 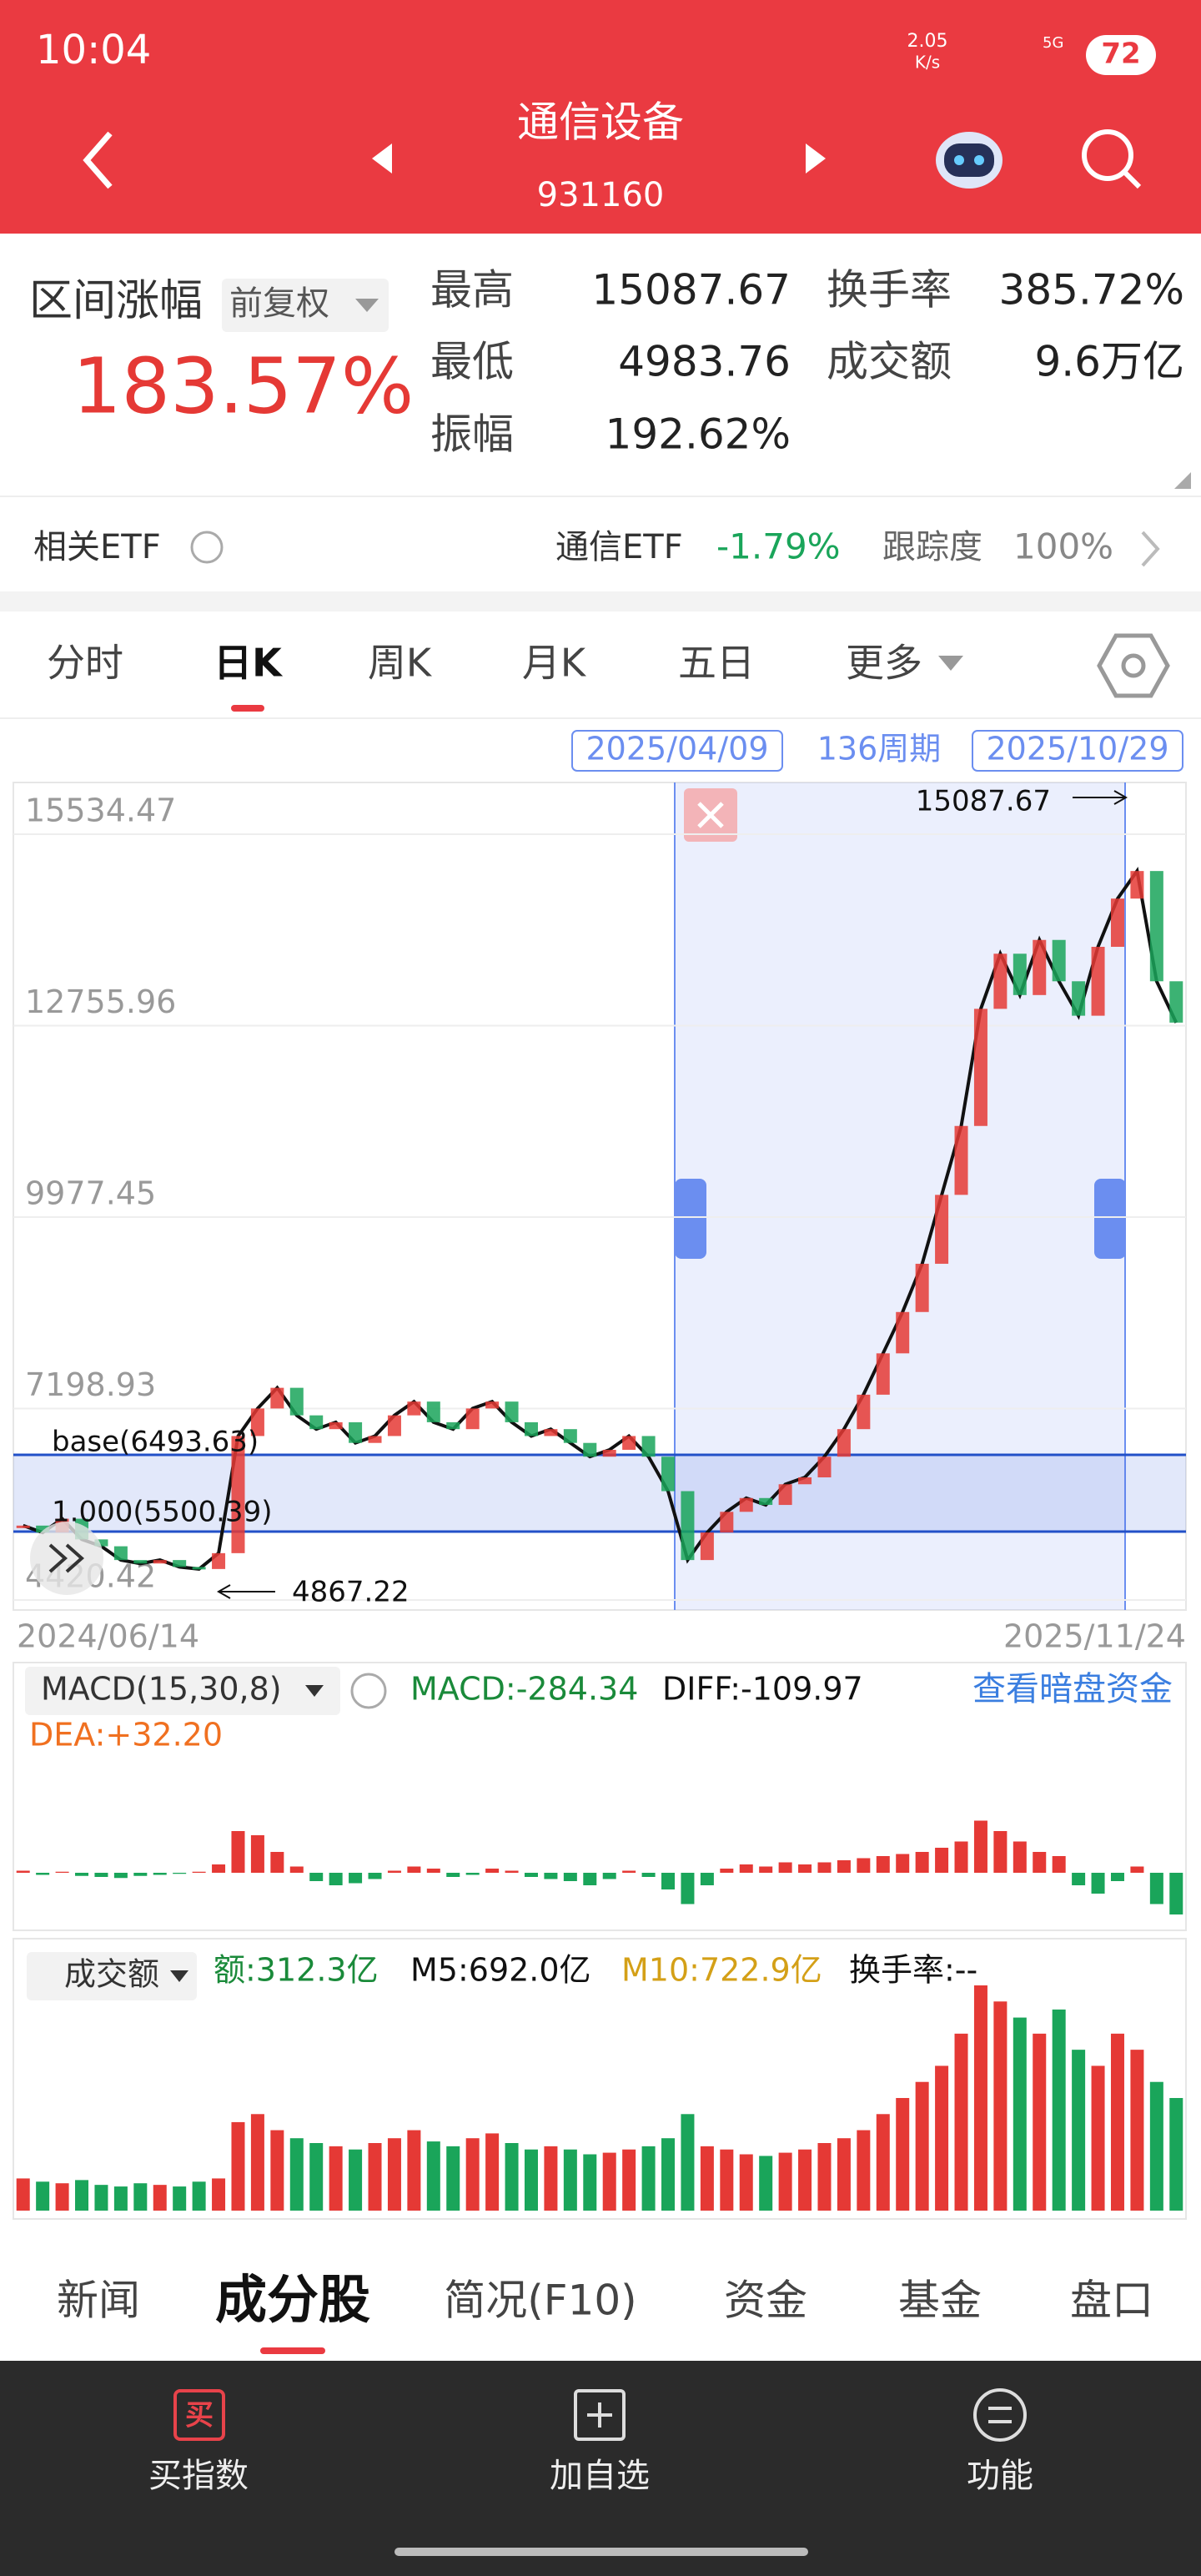 I want to click on bottom-tab: 简况(F10), so click(x=540, y=2301).